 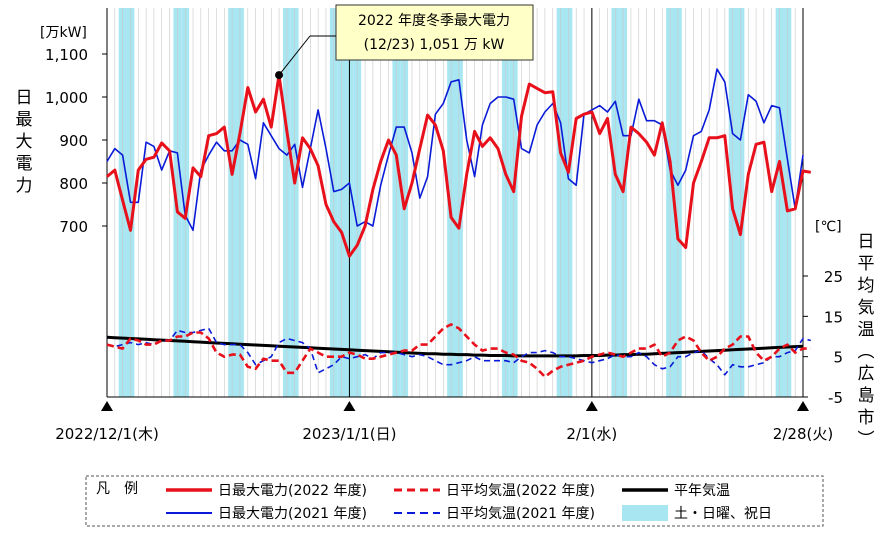 I want to click on legend-item: 日最大電力(2022 年度), so click(x=266, y=491).